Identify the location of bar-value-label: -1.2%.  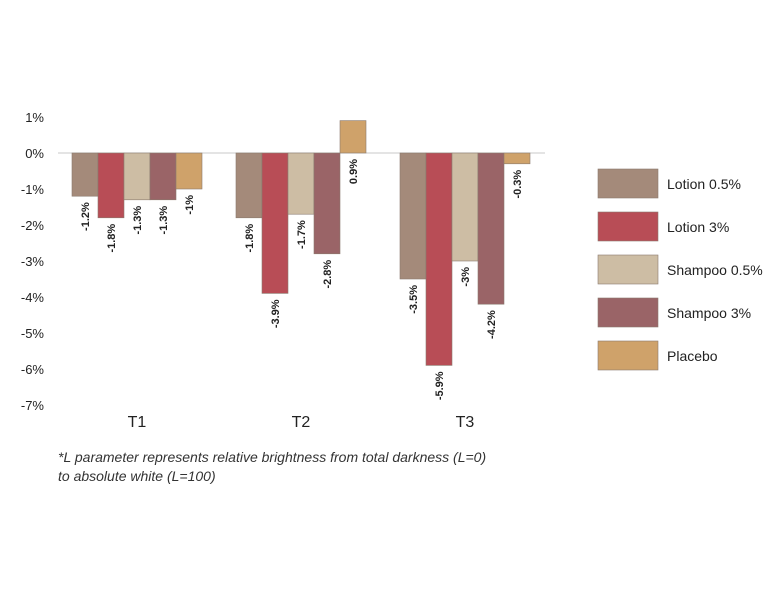
(86, 216).